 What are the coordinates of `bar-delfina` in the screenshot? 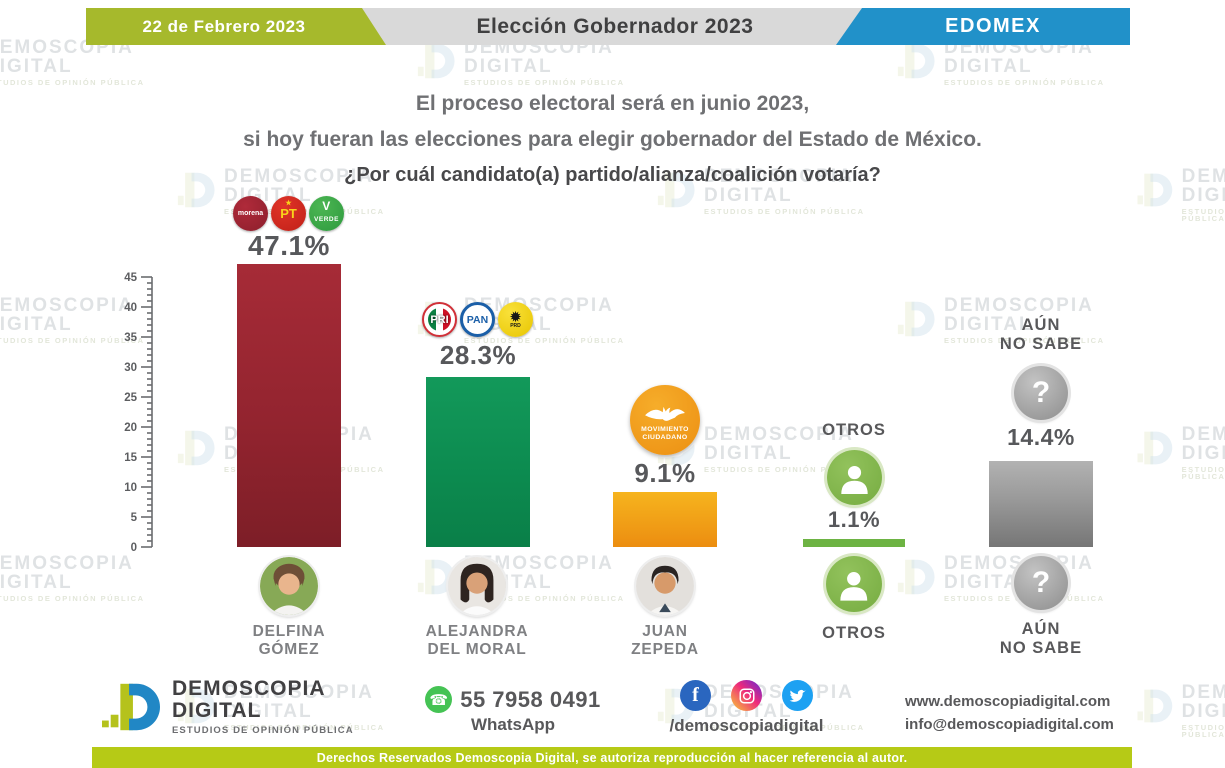 It's located at (289, 405).